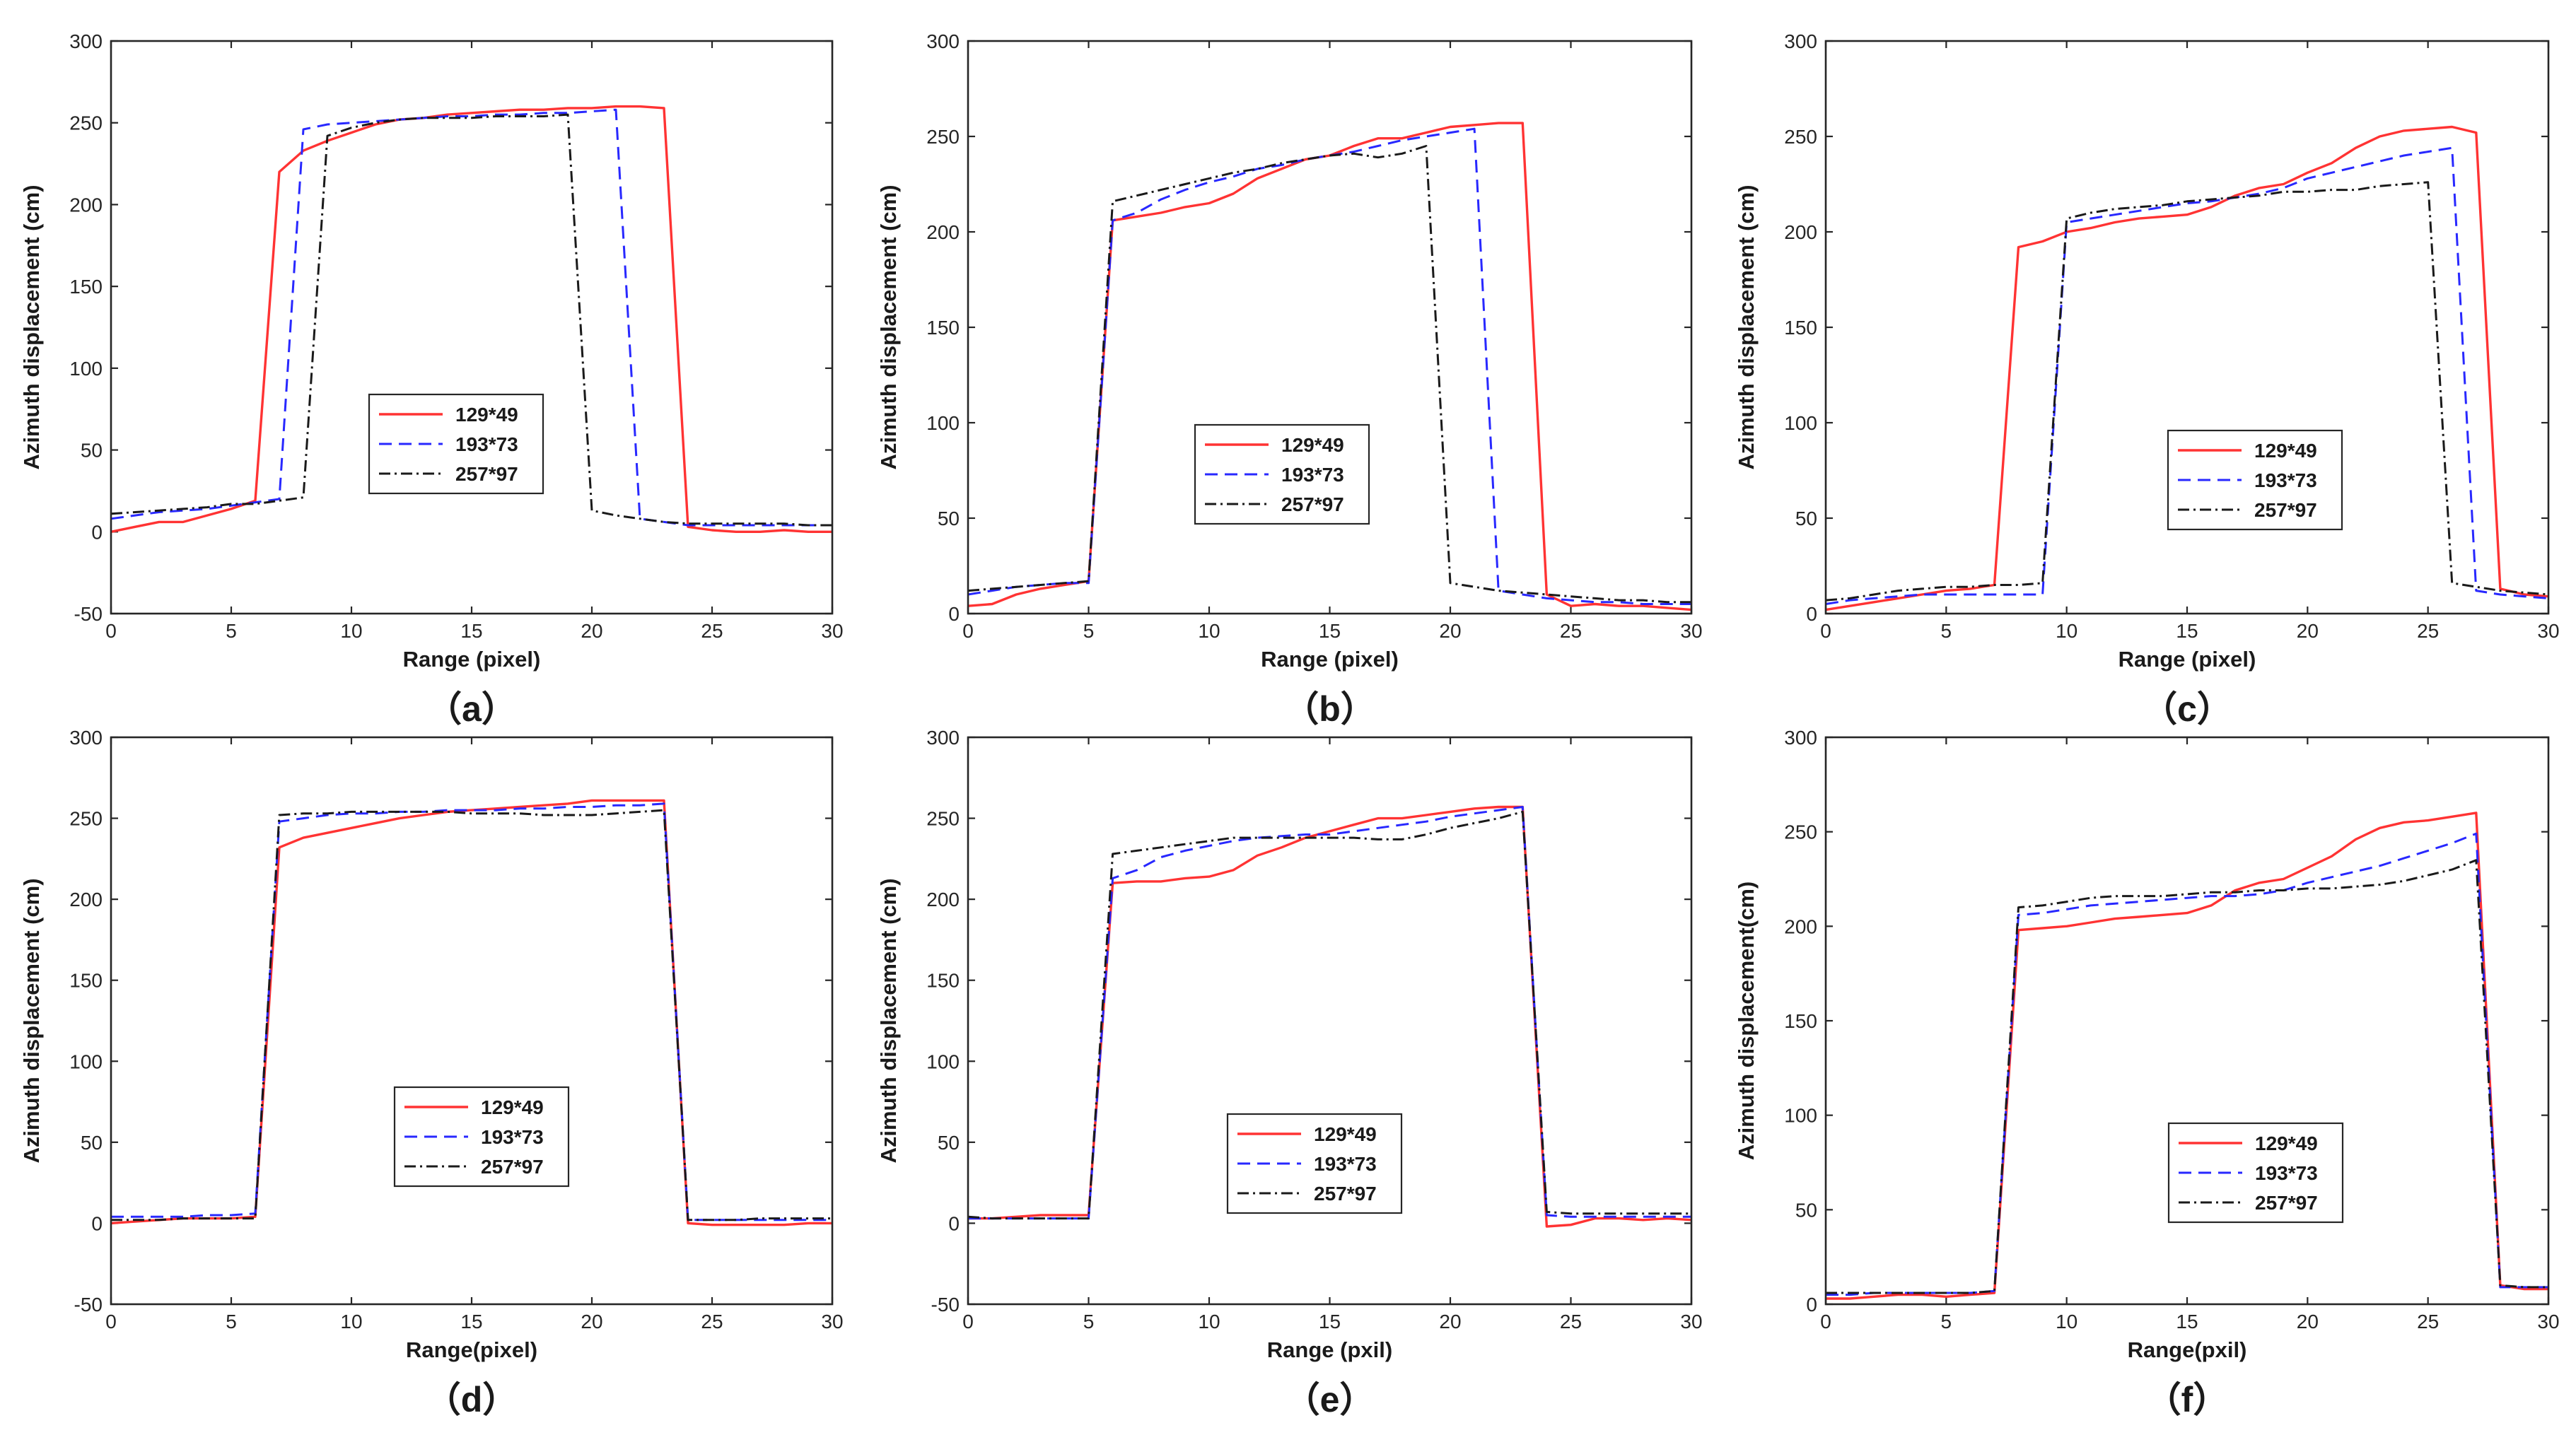  What do you see at coordinates (1329, 709) in the screenshot?
I see `panel-label: （b）` at bounding box center [1329, 709].